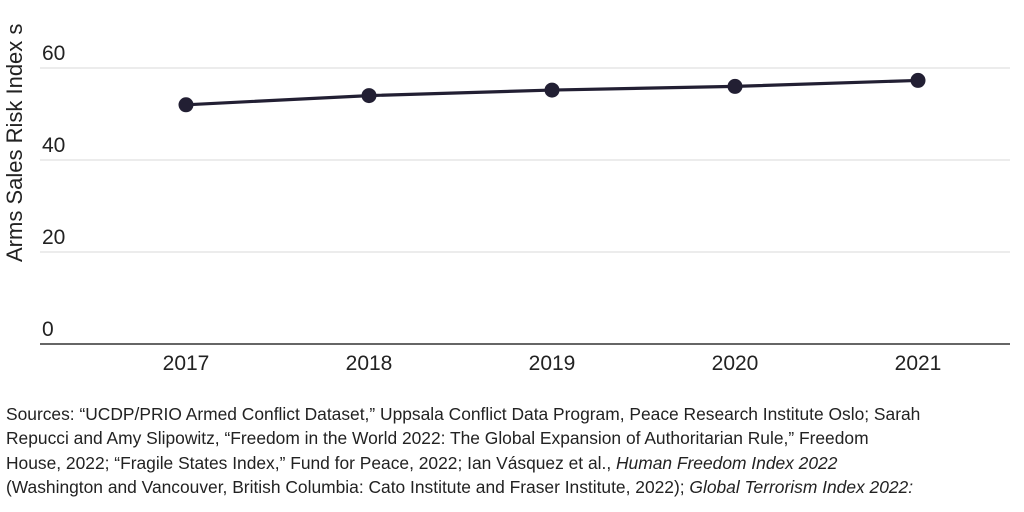 This screenshot has height=512, width=1024. I want to click on y-axis-label: Arms Sales Risk Index s, so click(14, 143).